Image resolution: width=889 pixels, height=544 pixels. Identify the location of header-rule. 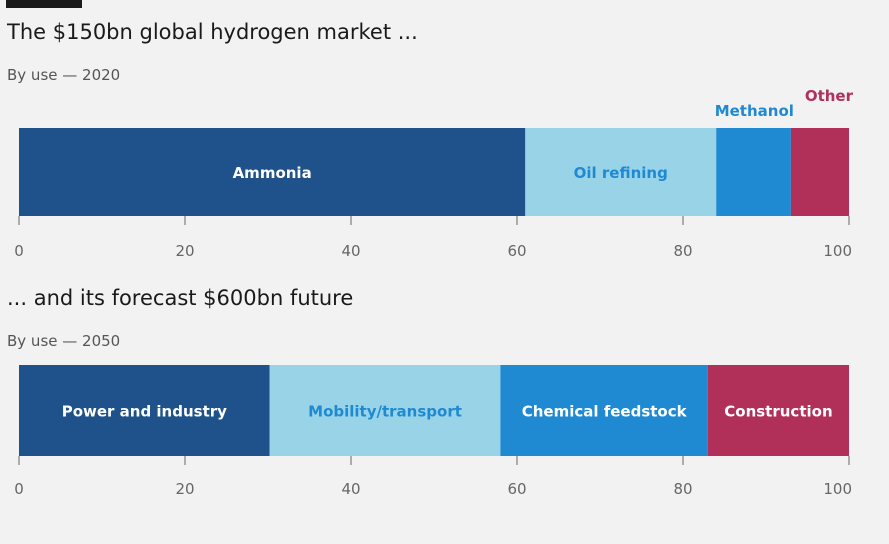
(44, 4).